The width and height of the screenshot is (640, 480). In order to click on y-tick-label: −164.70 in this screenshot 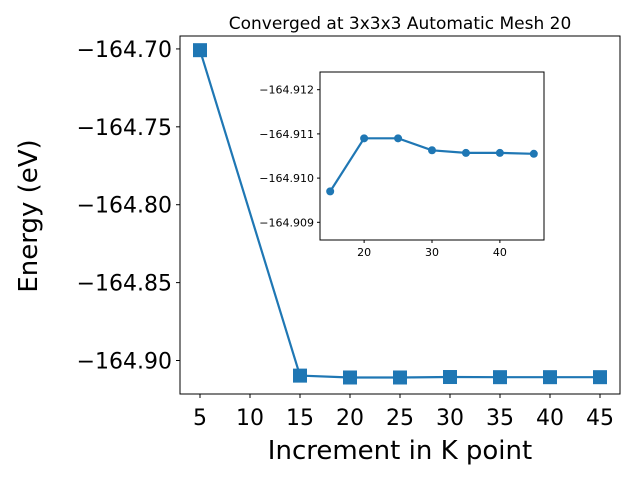, I will do `click(124, 50)`.